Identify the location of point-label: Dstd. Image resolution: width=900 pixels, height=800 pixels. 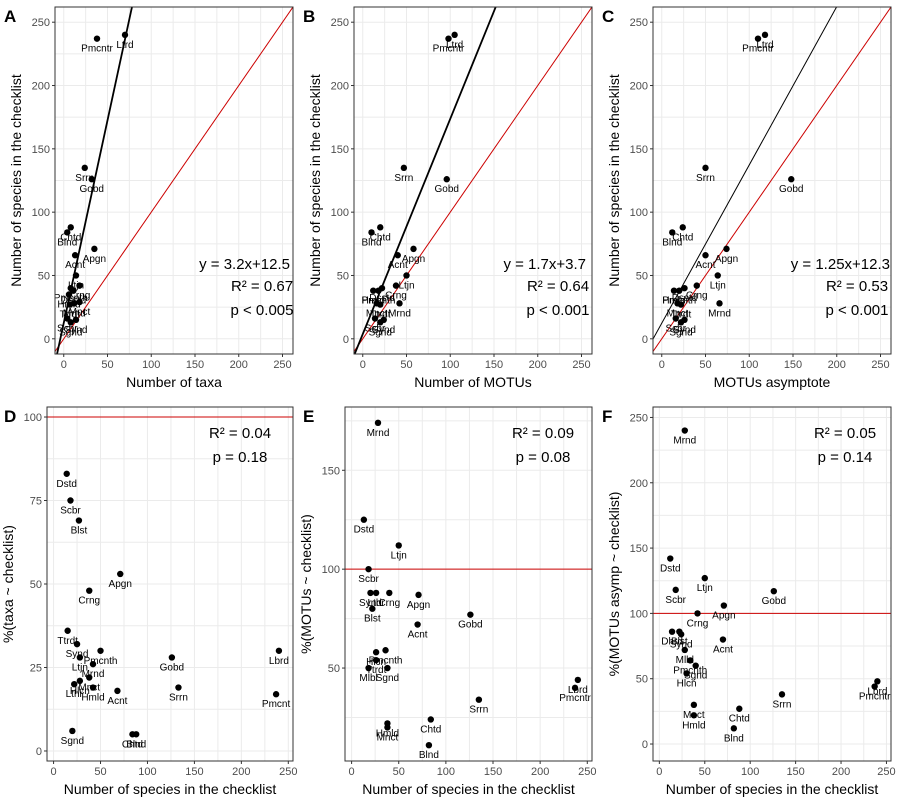
(364, 530).